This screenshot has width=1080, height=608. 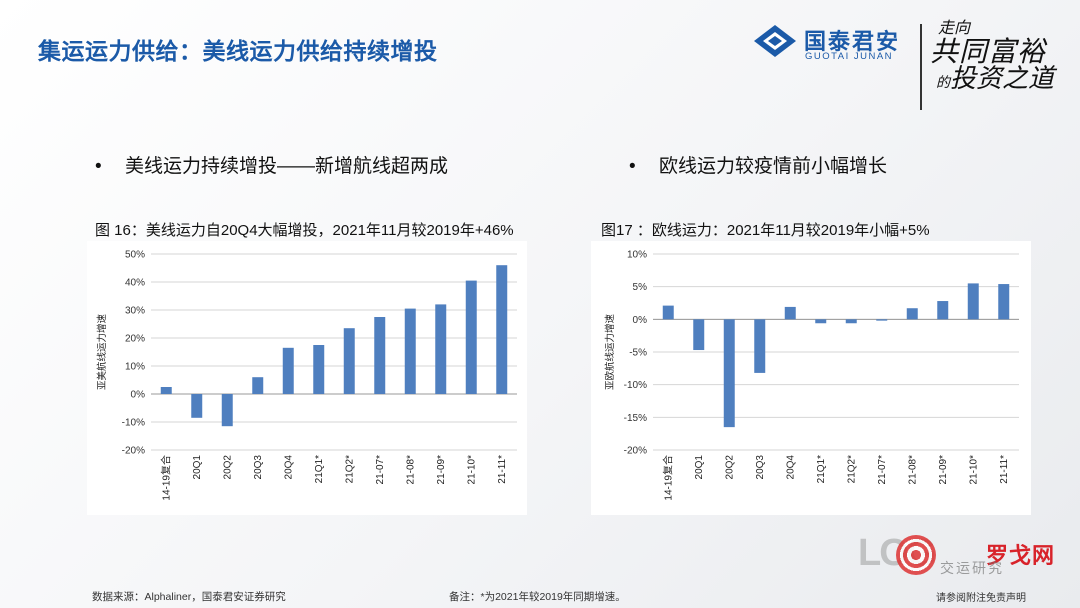 I want to click on brand-name-en: GUOTAI JUNAN, so click(x=849, y=56).